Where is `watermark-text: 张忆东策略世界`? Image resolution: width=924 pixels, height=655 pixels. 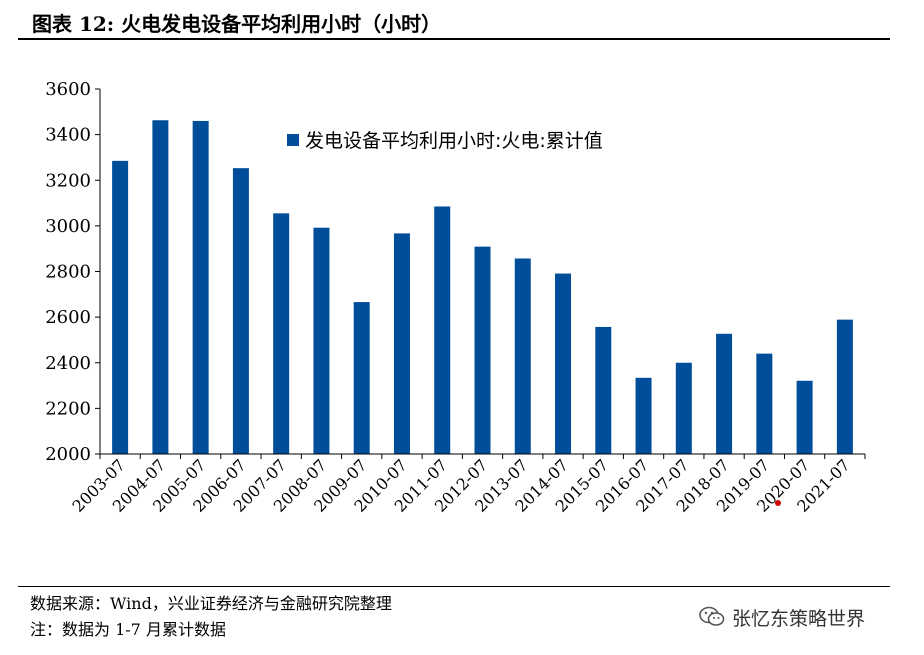
watermark-text: 张忆东策略世界 is located at coordinates (799, 618).